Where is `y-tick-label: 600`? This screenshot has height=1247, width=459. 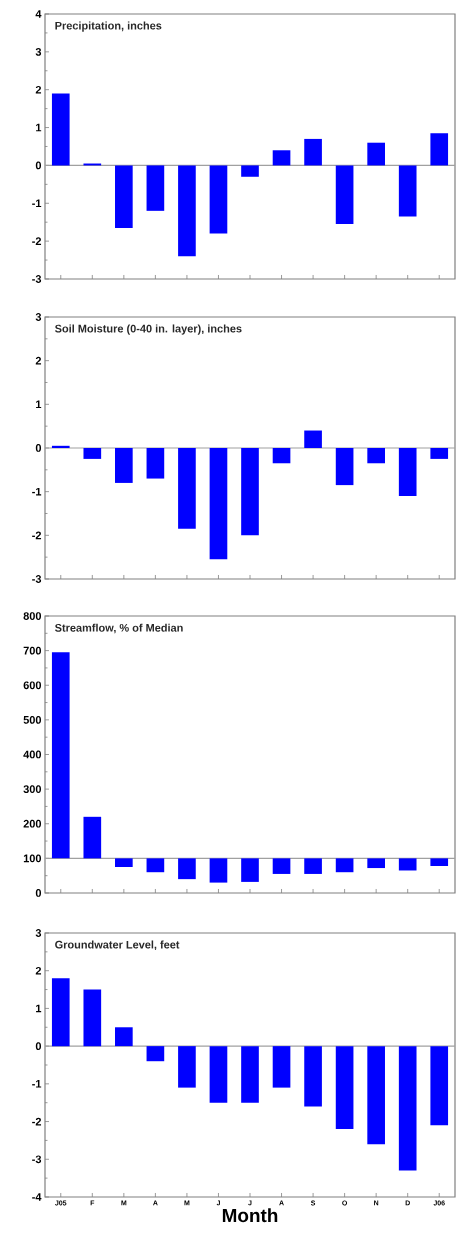
y-tick-label: 600 is located at coordinates (32, 685).